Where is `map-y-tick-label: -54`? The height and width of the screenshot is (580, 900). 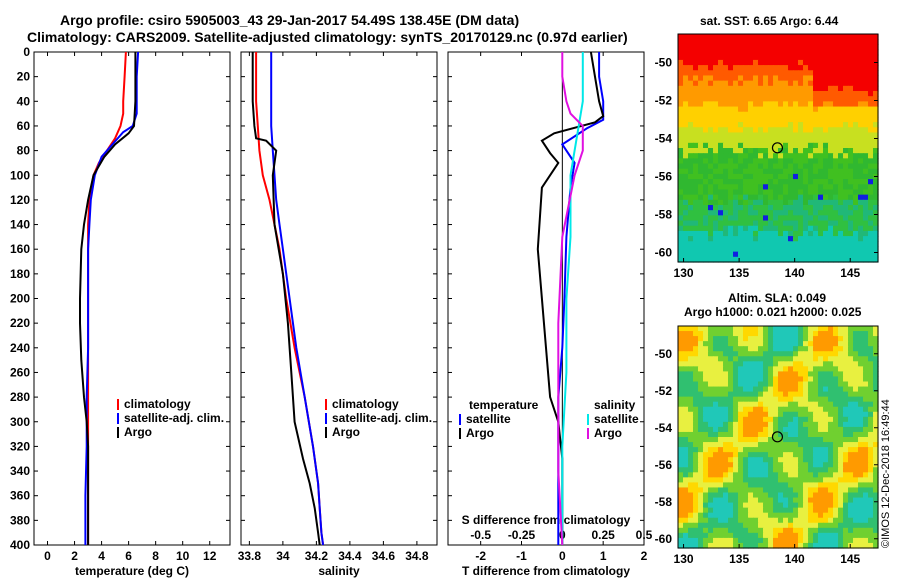 map-y-tick-label: -54 is located at coordinates (664, 428).